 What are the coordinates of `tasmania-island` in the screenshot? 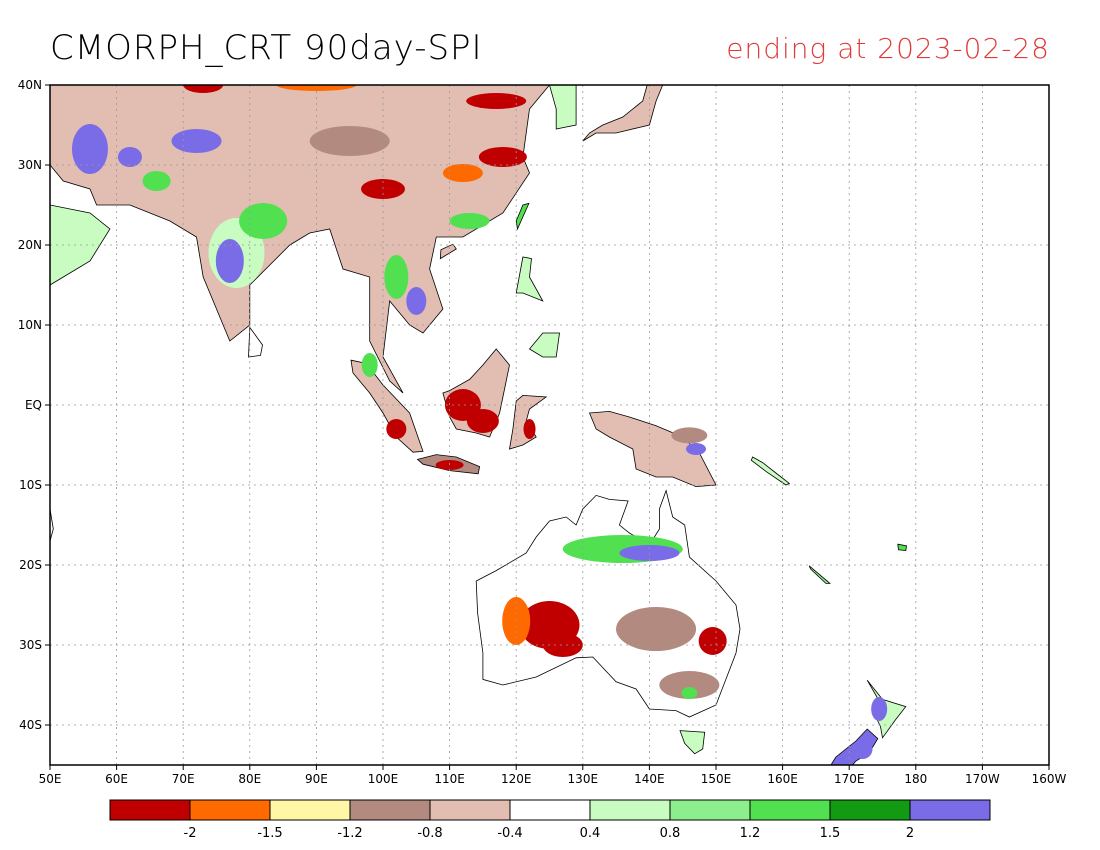 It's located at (692, 742).